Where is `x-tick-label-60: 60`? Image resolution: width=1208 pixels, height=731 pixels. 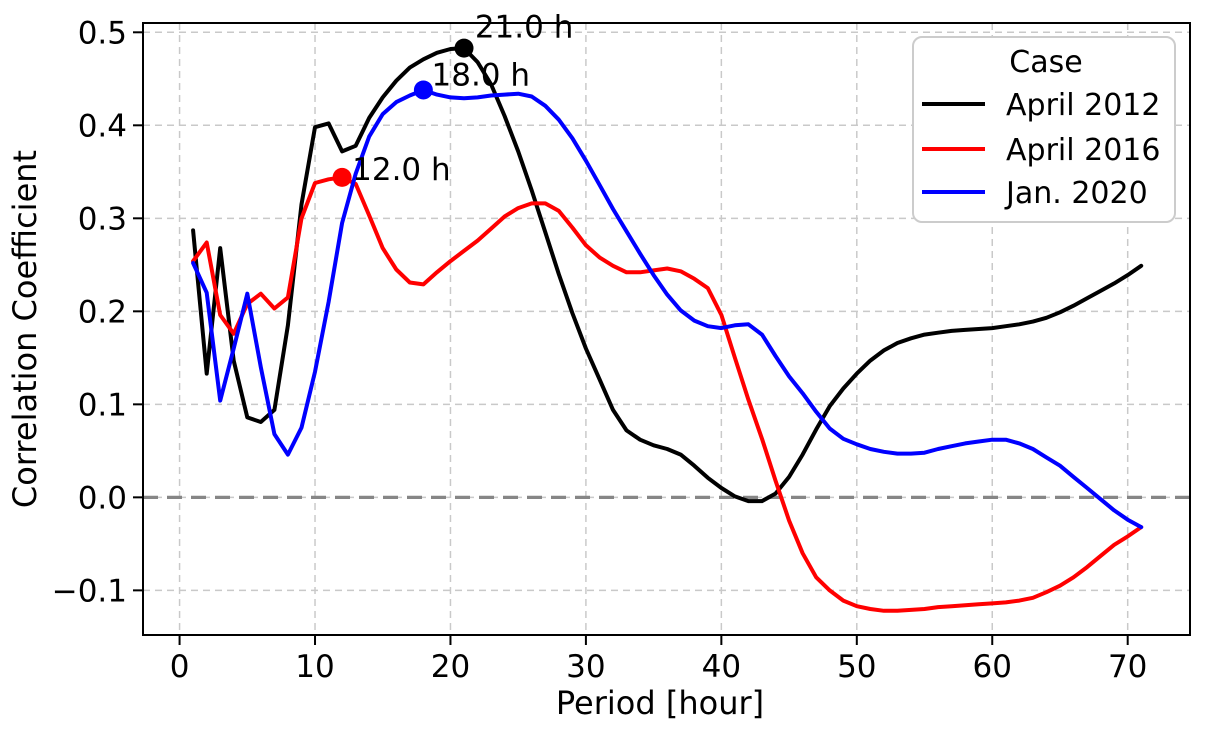 x-tick-label-60: 60 is located at coordinates (992, 667).